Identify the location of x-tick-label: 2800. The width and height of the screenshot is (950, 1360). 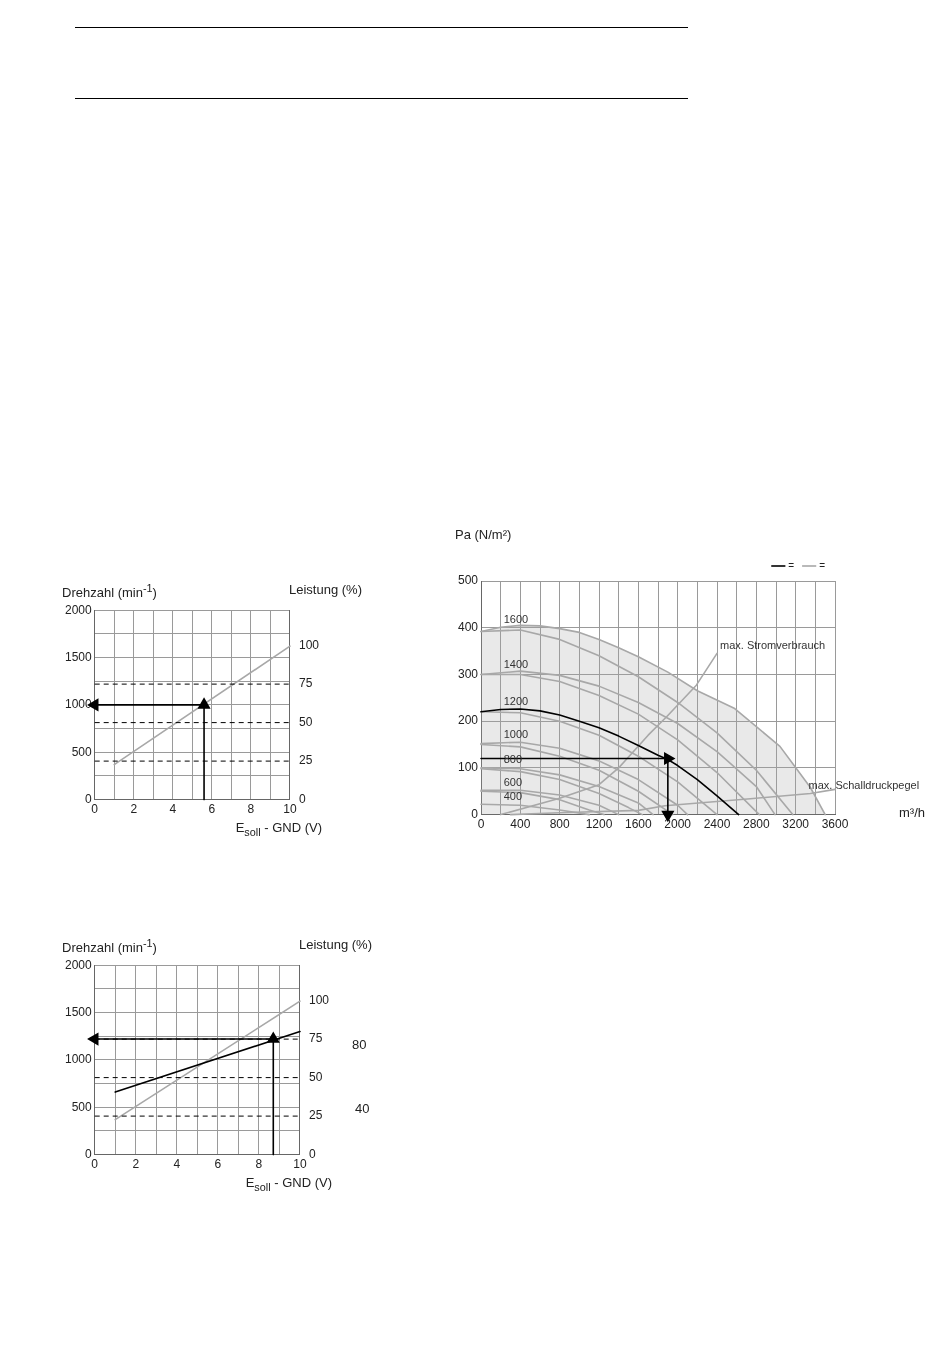
(756, 824).